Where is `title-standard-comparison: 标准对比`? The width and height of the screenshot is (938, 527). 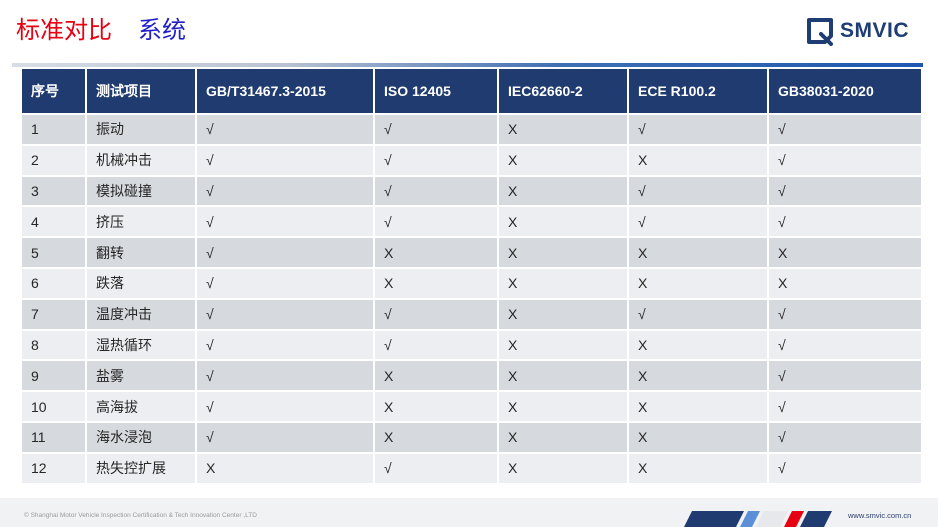 title-standard-comparison: 标准对比 is located at coordinates (64, 30).